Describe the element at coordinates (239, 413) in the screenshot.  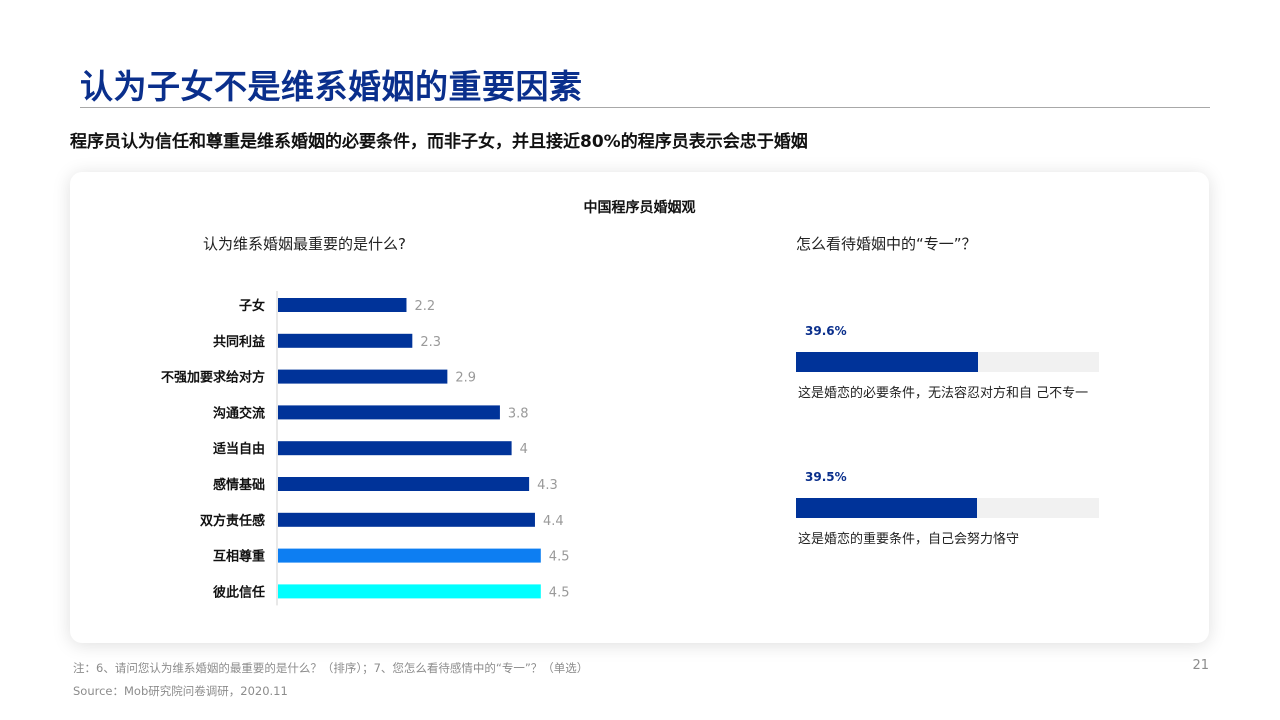
I see `bar-category-label: 沟通交流` at that location.